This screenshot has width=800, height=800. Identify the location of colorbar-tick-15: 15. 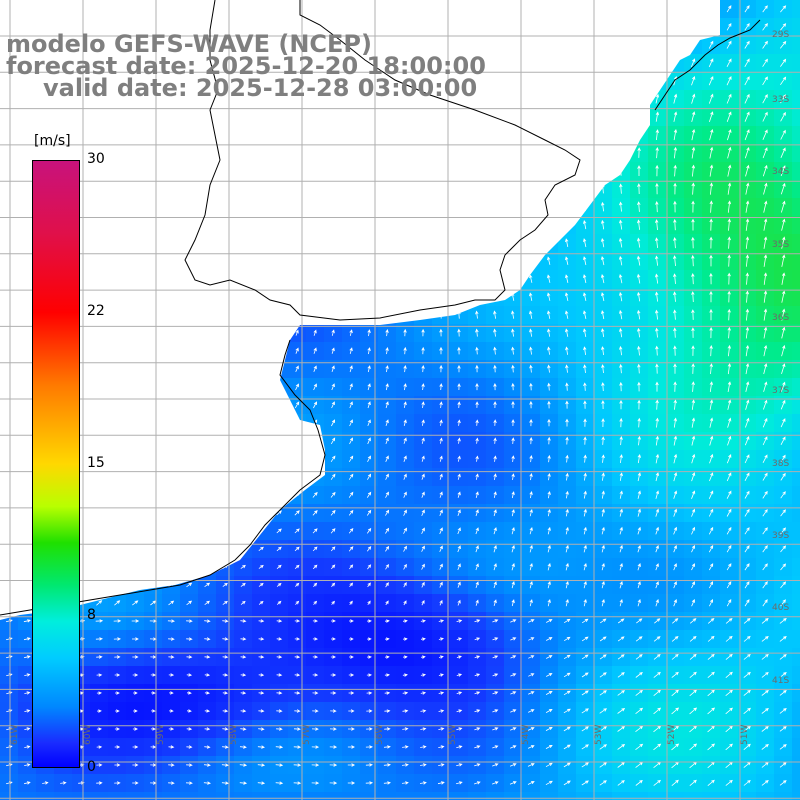
(96, 463).